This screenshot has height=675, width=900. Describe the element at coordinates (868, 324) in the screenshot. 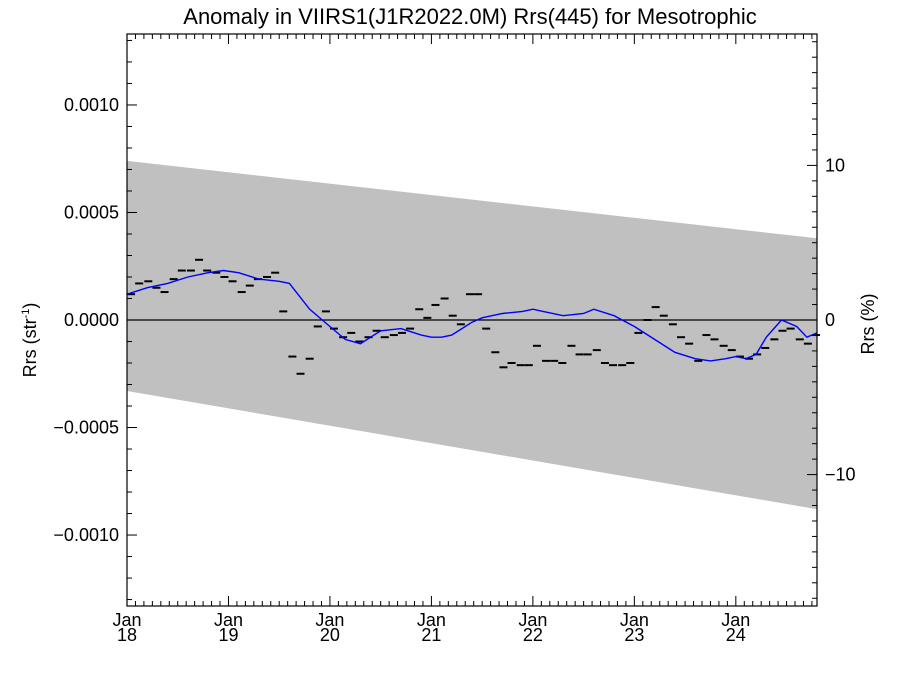

I see `y-axis-label-right: Rrs (%)` at that location.